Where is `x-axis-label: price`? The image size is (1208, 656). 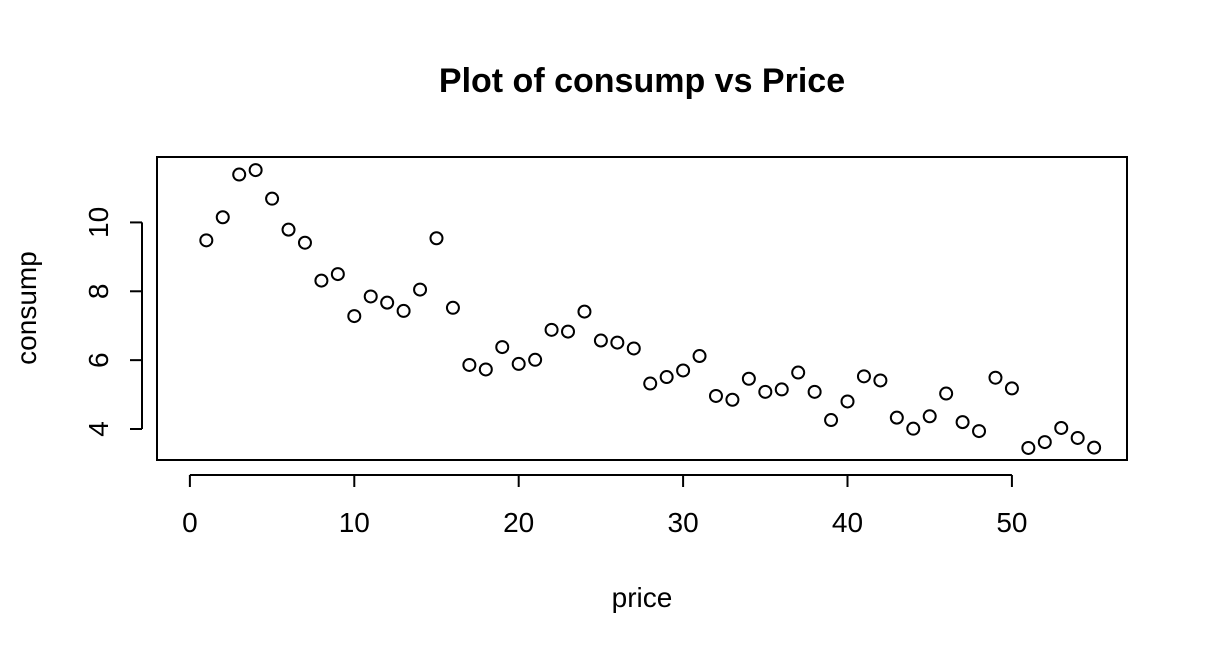 x-axis-label: price is located at coordinates (642, 597).